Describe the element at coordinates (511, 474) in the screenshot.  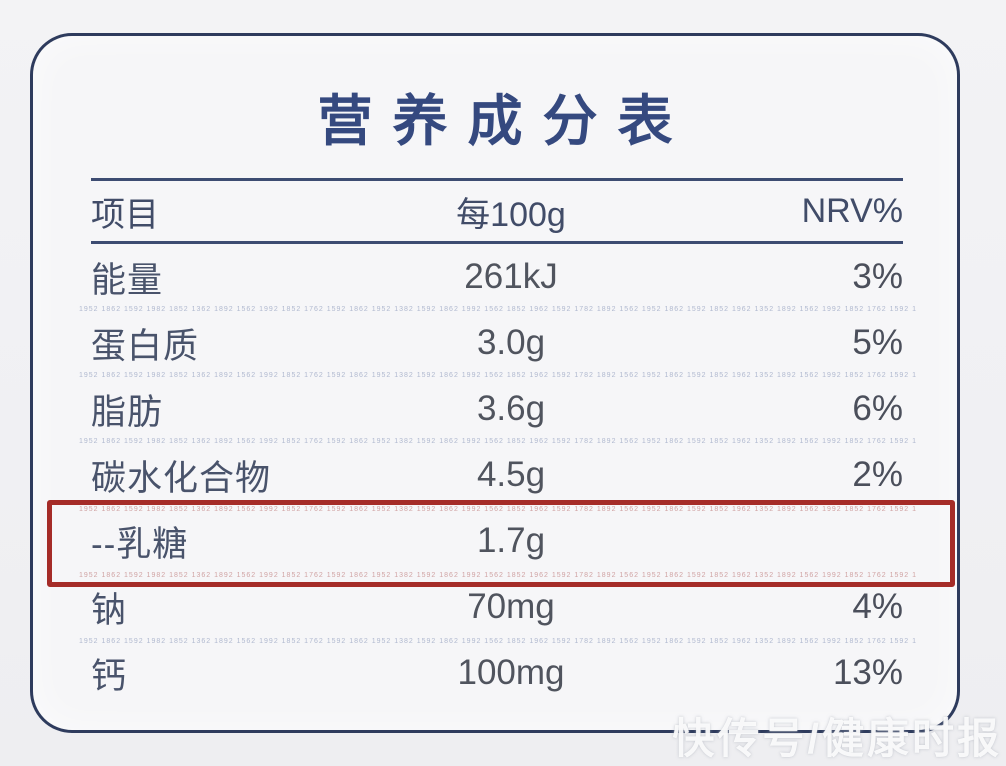
I see `row-value: 4.5g` at that location.